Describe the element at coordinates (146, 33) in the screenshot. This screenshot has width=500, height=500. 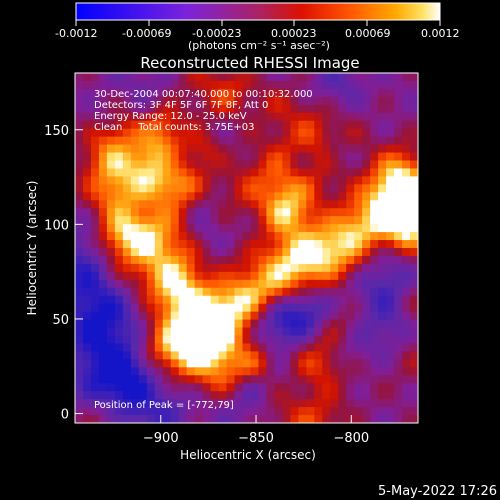
I see `colorbar-tick-label: -0.00069` at that location.